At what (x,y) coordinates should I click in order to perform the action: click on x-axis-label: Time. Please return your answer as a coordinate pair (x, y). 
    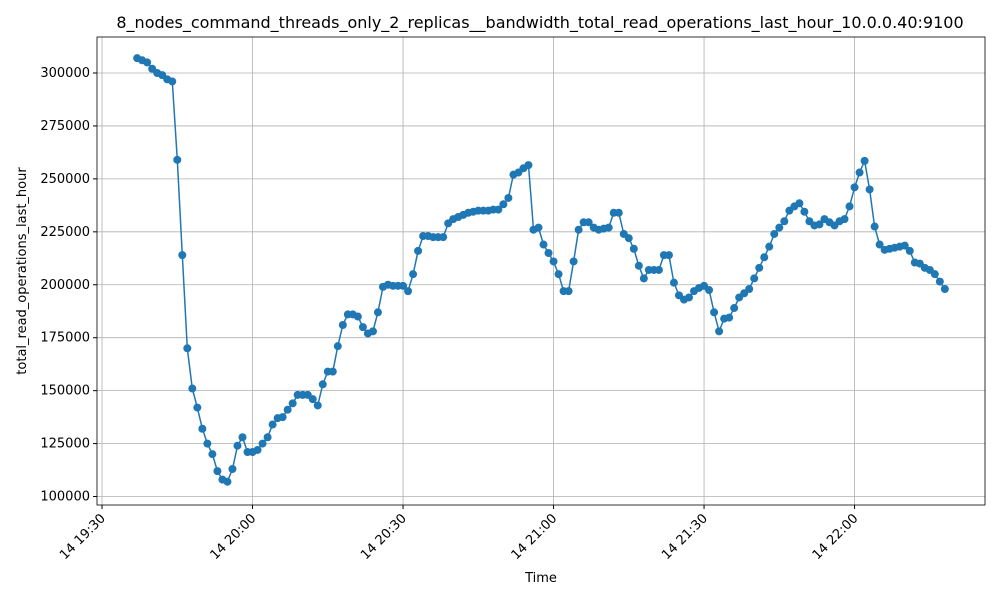
    Looking at the image, I should click on (540, 578).